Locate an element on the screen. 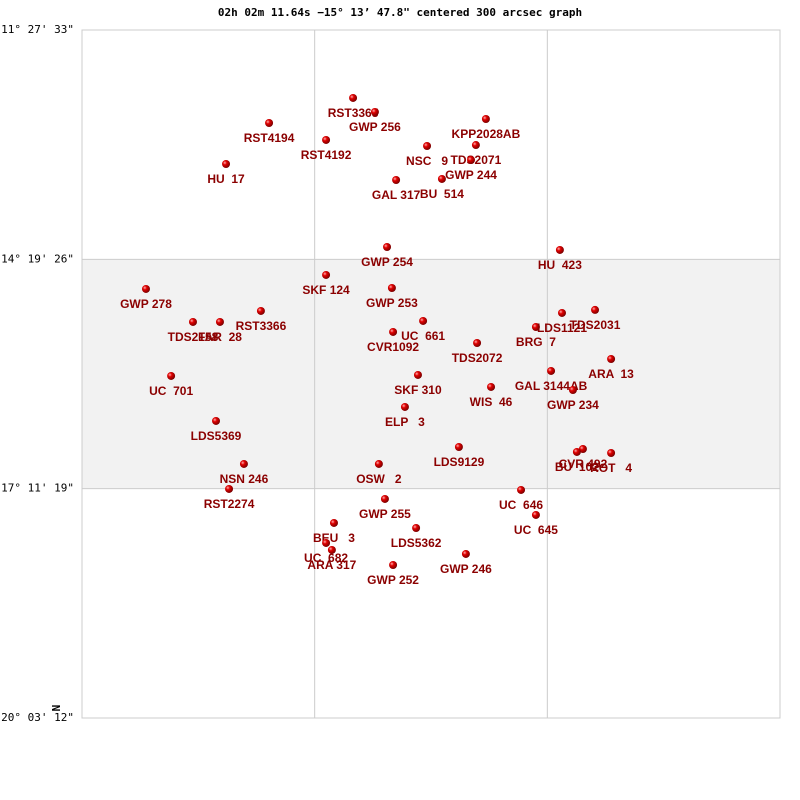 The width and height of the screenshot is (800, 800). star-label: GWP 254 is located at coordinates (387, 262).